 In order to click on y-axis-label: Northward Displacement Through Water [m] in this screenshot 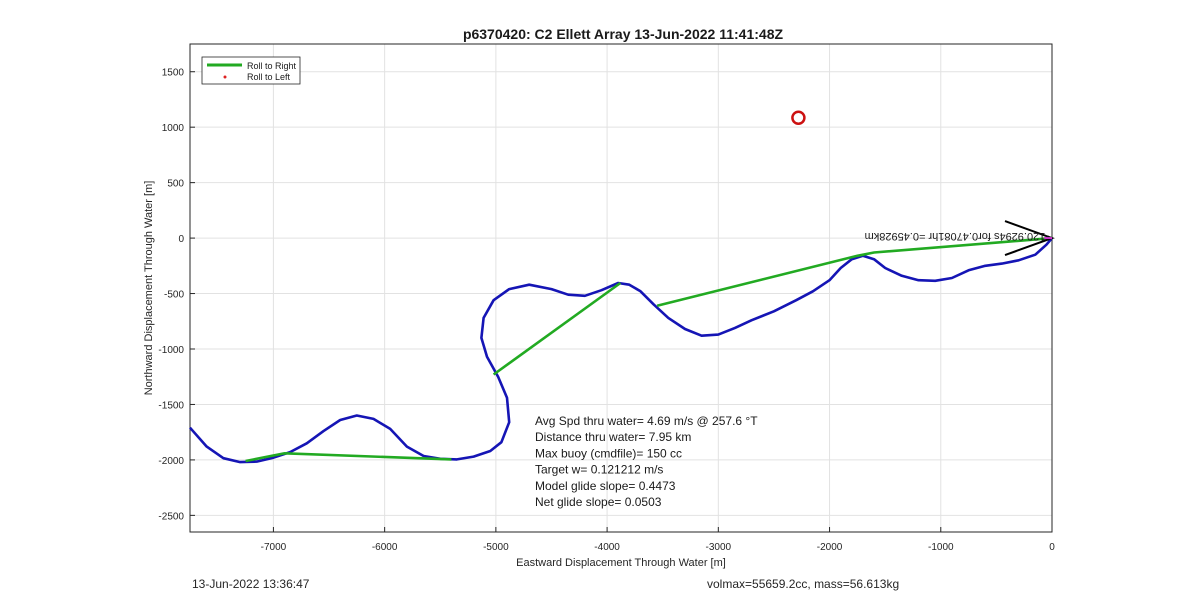, I will do `click(149, 288)`.